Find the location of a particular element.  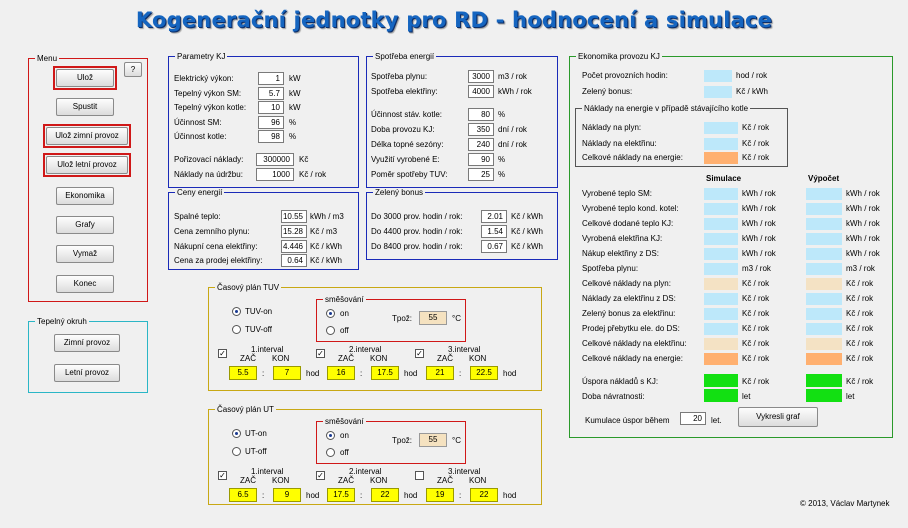

winter-mode-button: Zimní provoz is located at coordinates (87, 343).